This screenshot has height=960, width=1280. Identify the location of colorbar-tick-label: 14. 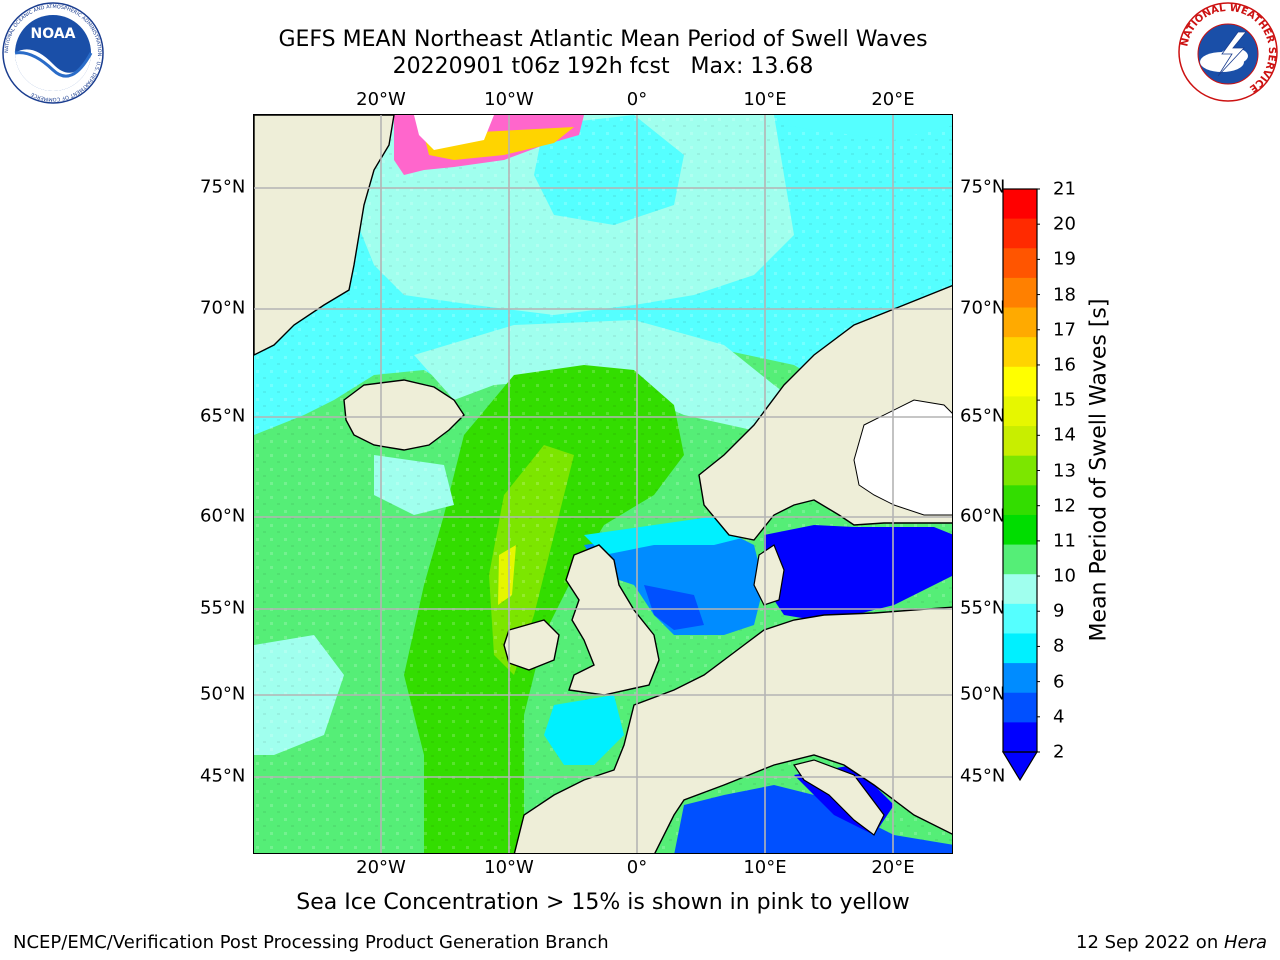
(1064, 435).